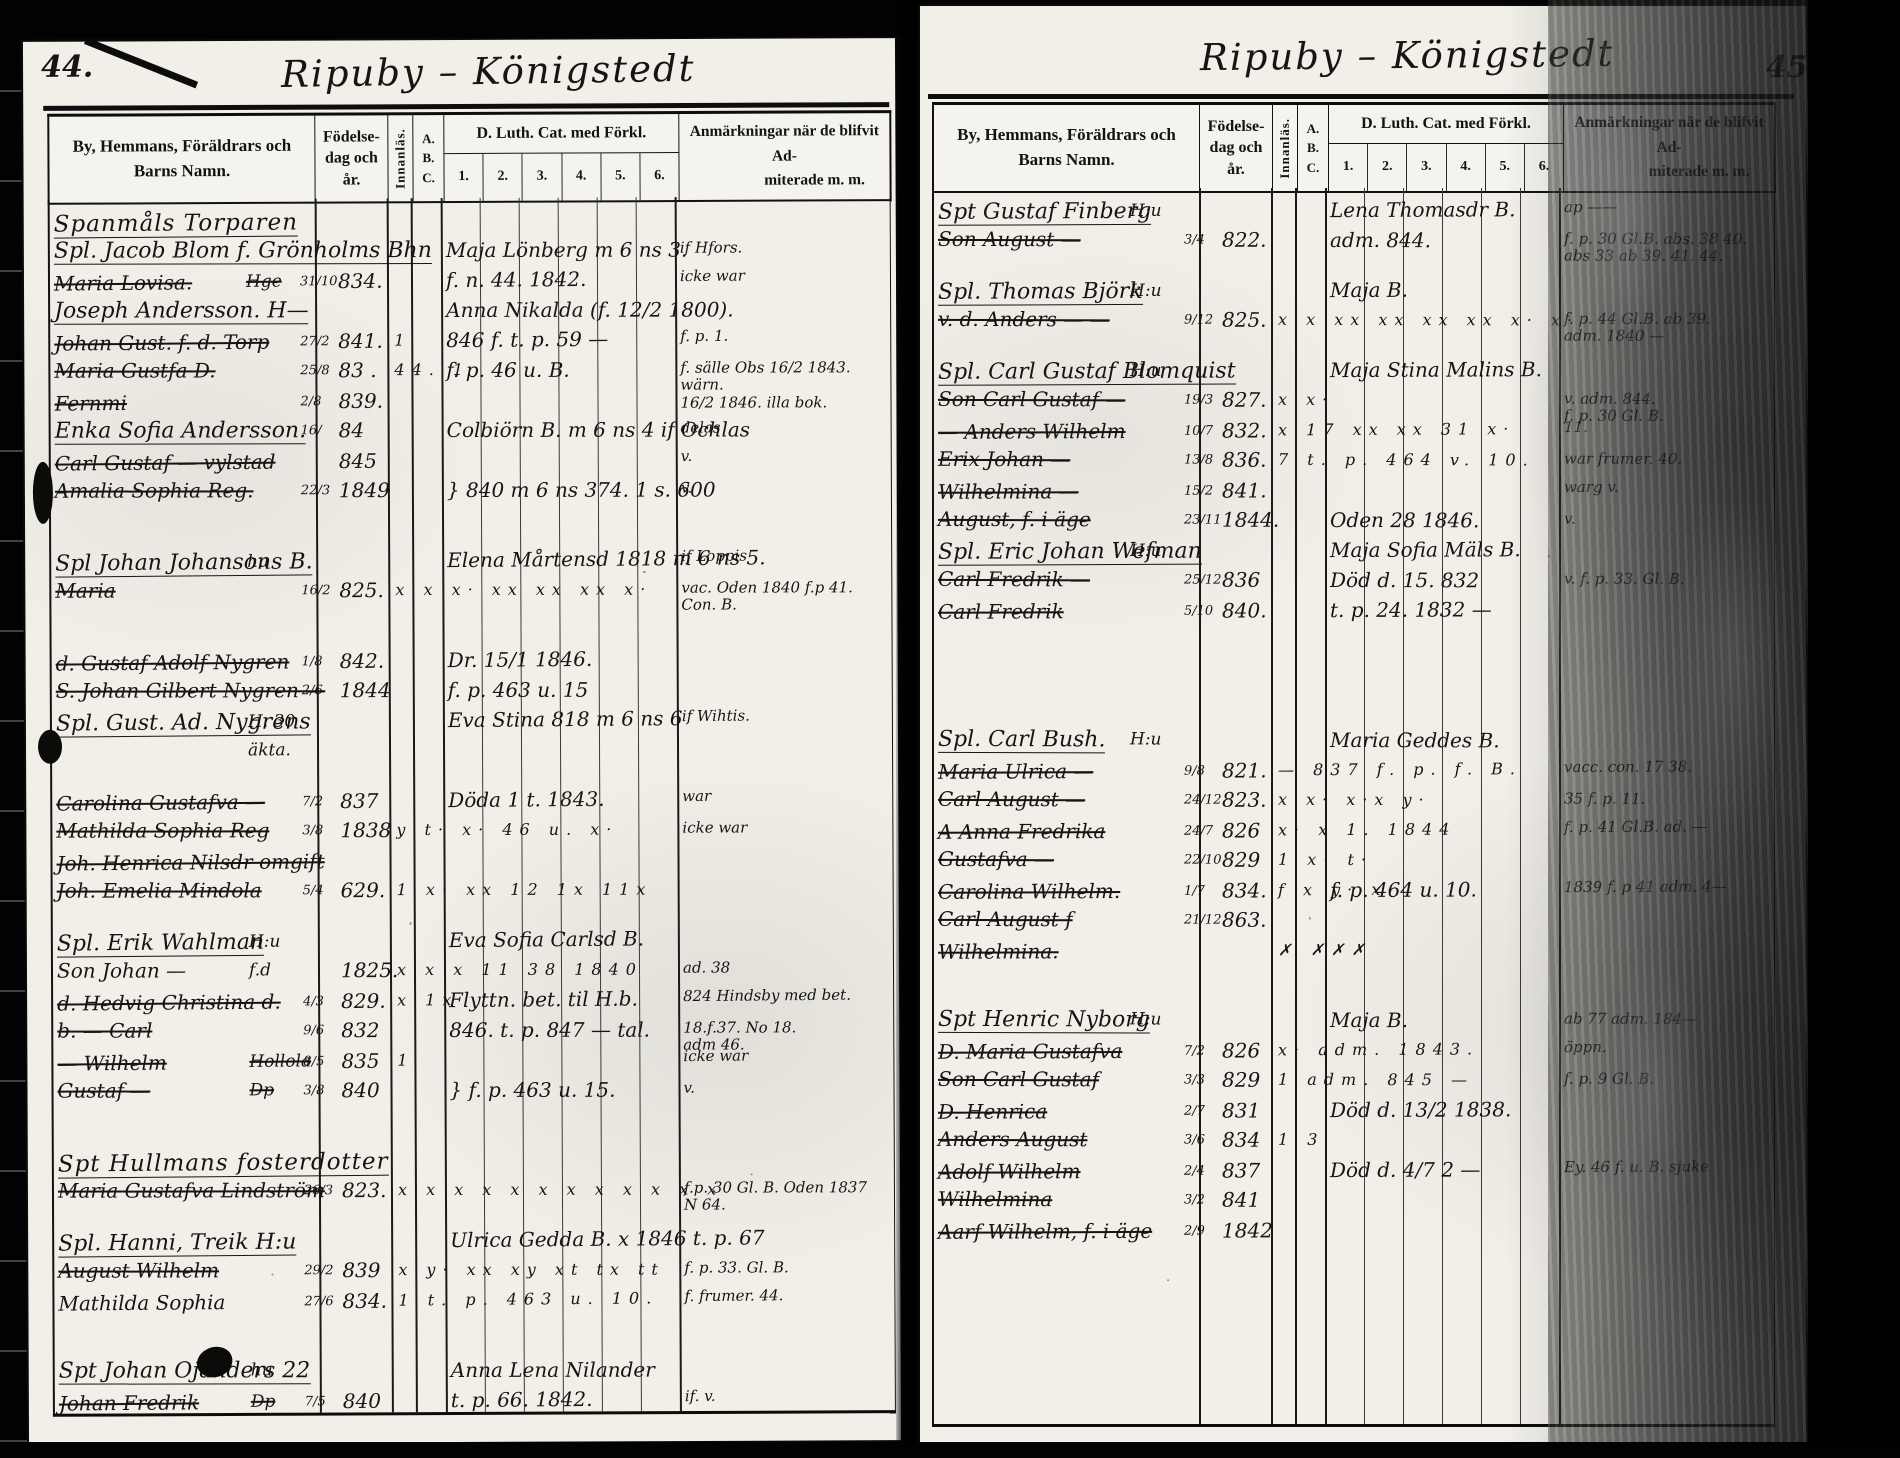 The height and width of the screenshot is (1458, 1900). I want to click on catechism-marks: x x x· xx xx xx x·, so click(524, 589).